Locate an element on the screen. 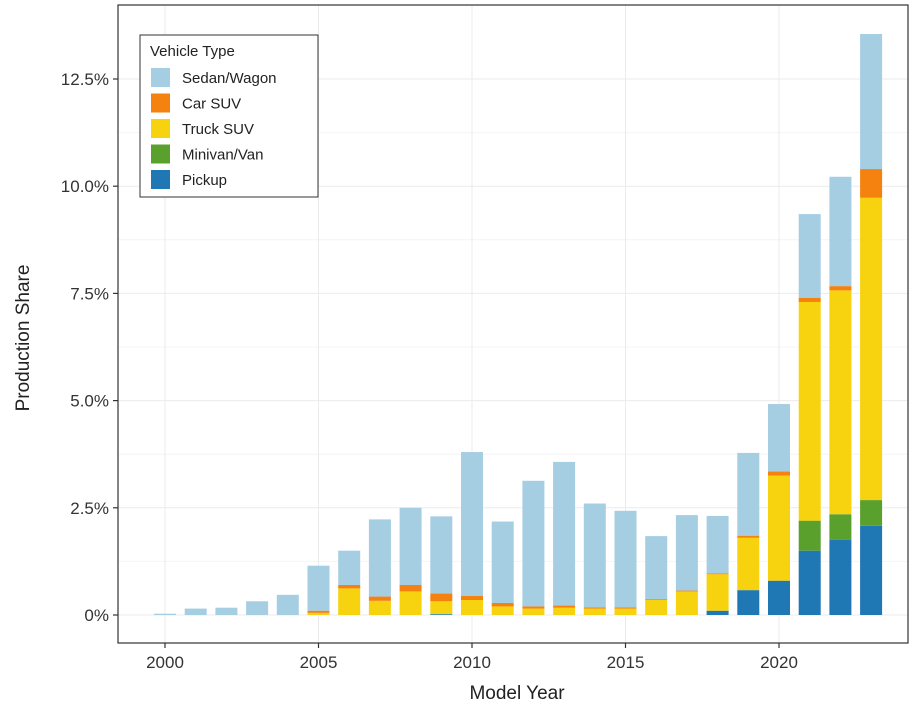 The width and height of the screenshot is (913, 708). bar-segment-pickup-2009 is located at coordinates (441, 614).